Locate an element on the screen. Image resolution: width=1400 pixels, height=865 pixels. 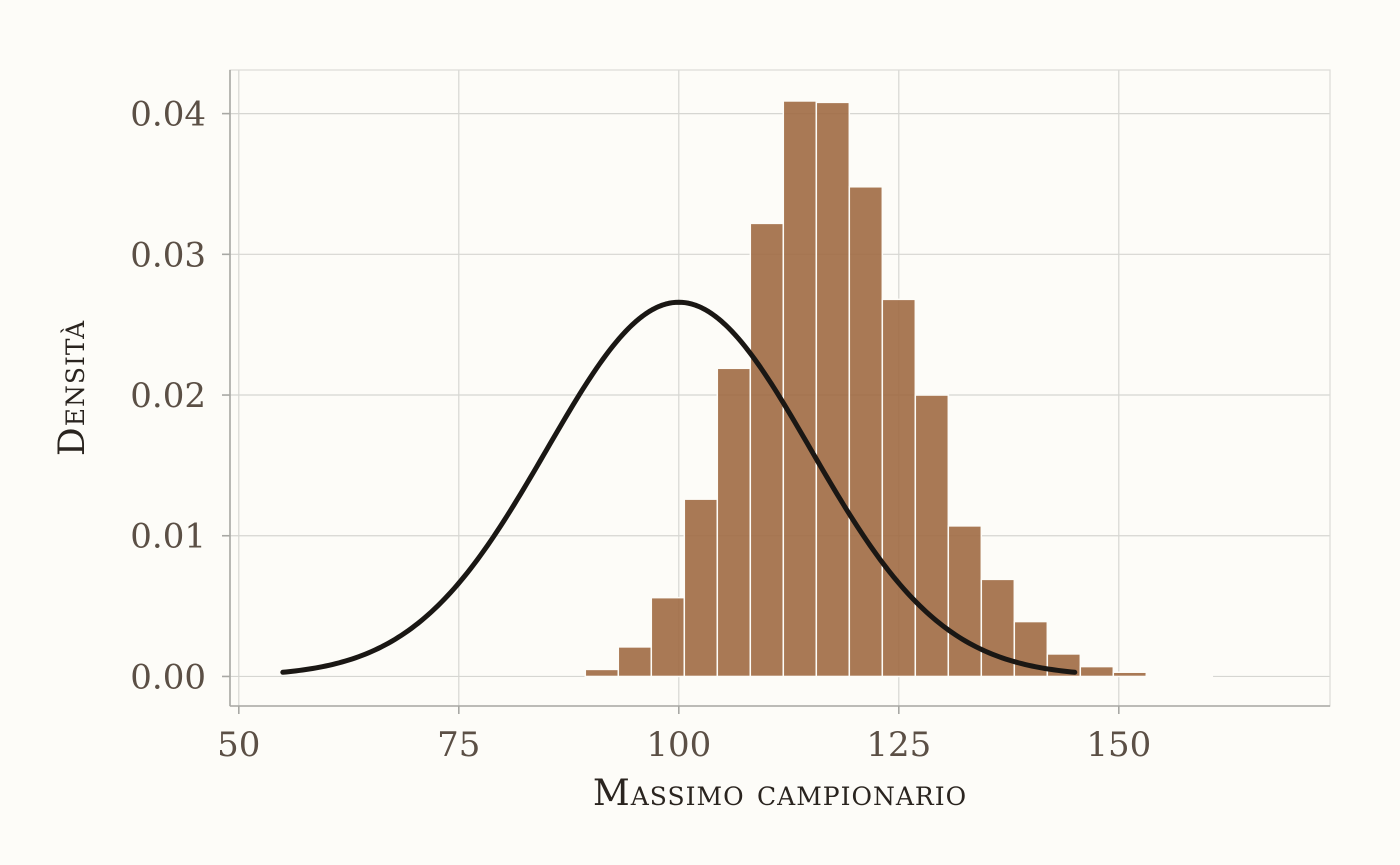
x-tick-label: 75 is located at coordinates (458, 745).